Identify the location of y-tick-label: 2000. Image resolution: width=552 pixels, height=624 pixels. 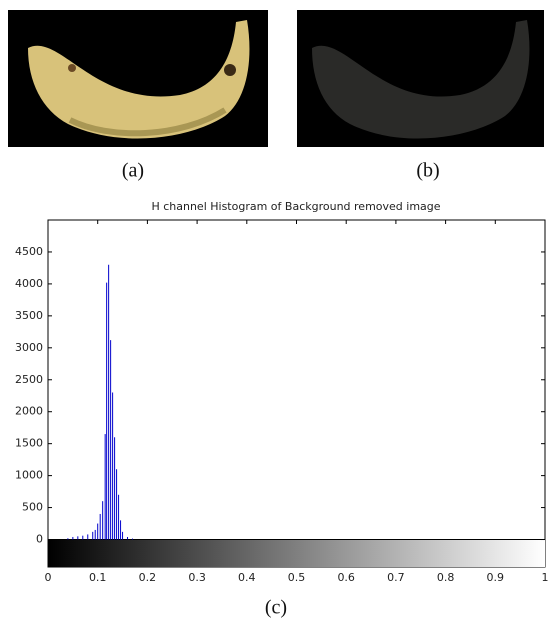
(29, 411).